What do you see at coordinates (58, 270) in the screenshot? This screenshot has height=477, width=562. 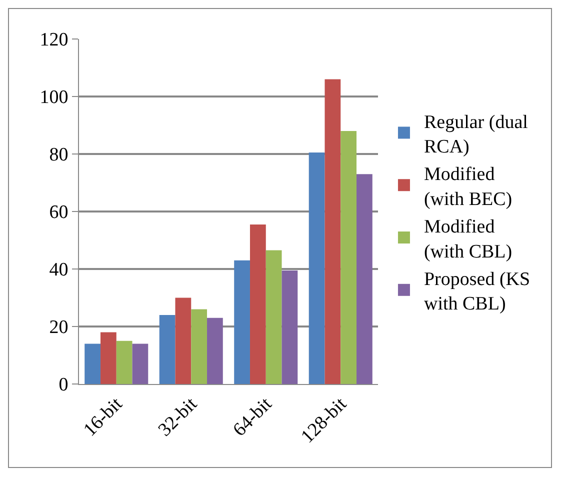 I see `y-tick-label: 40` at bounding box center [58, 270].